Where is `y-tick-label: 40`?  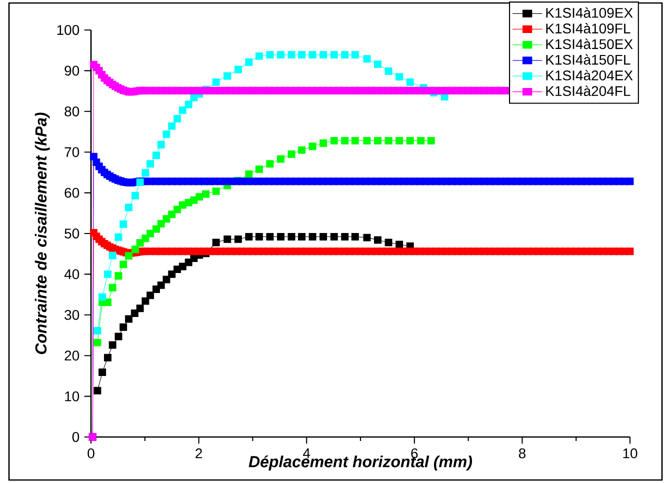
y-tick-label: 40 is located at coordinates (72, 274).